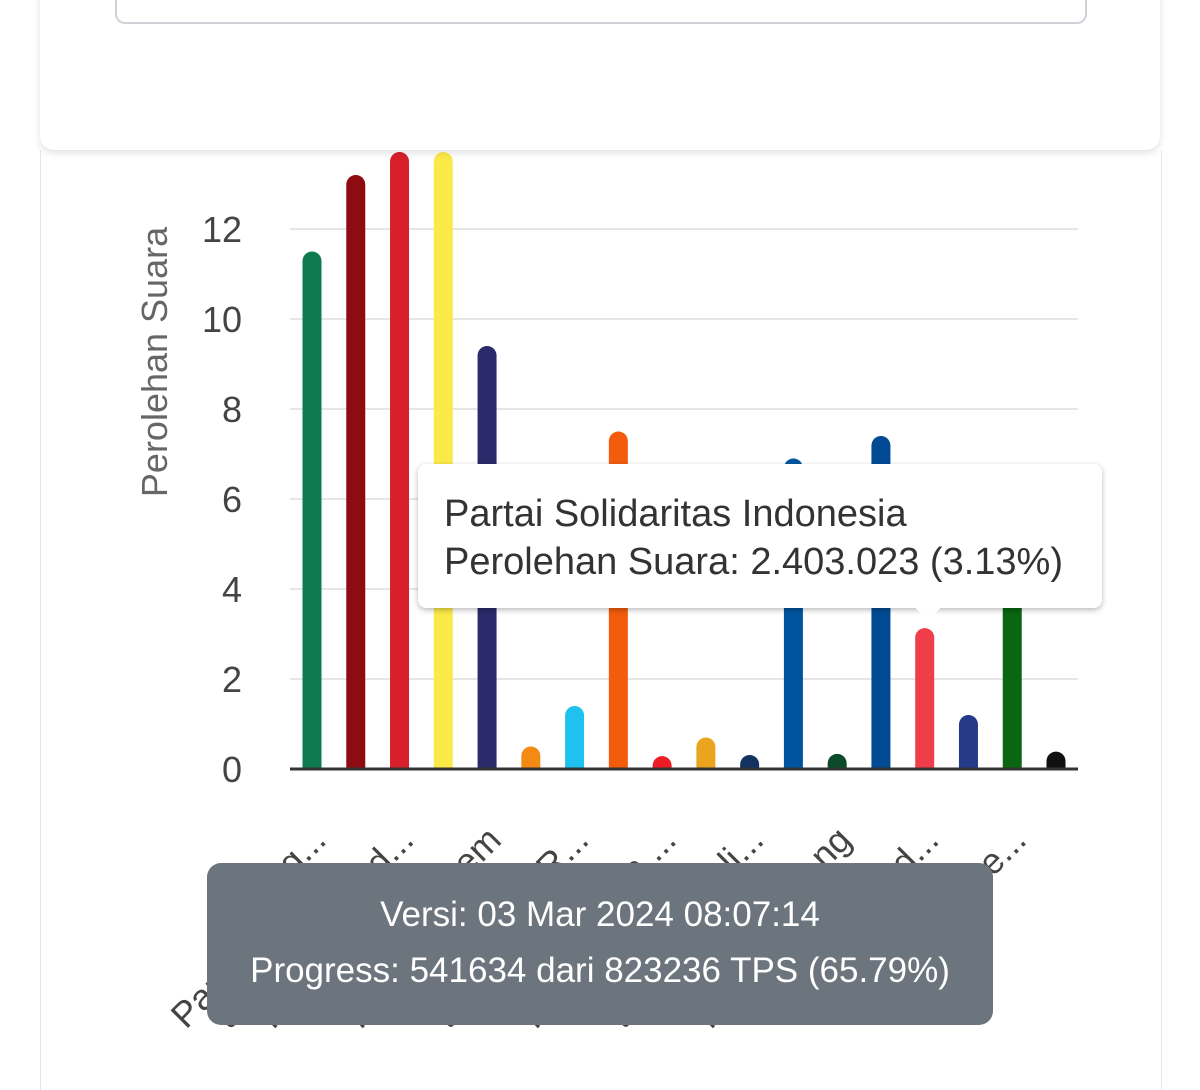 The image size is (1200, 1090). I want to click on y-tick-label: 0, so click(232, 769).